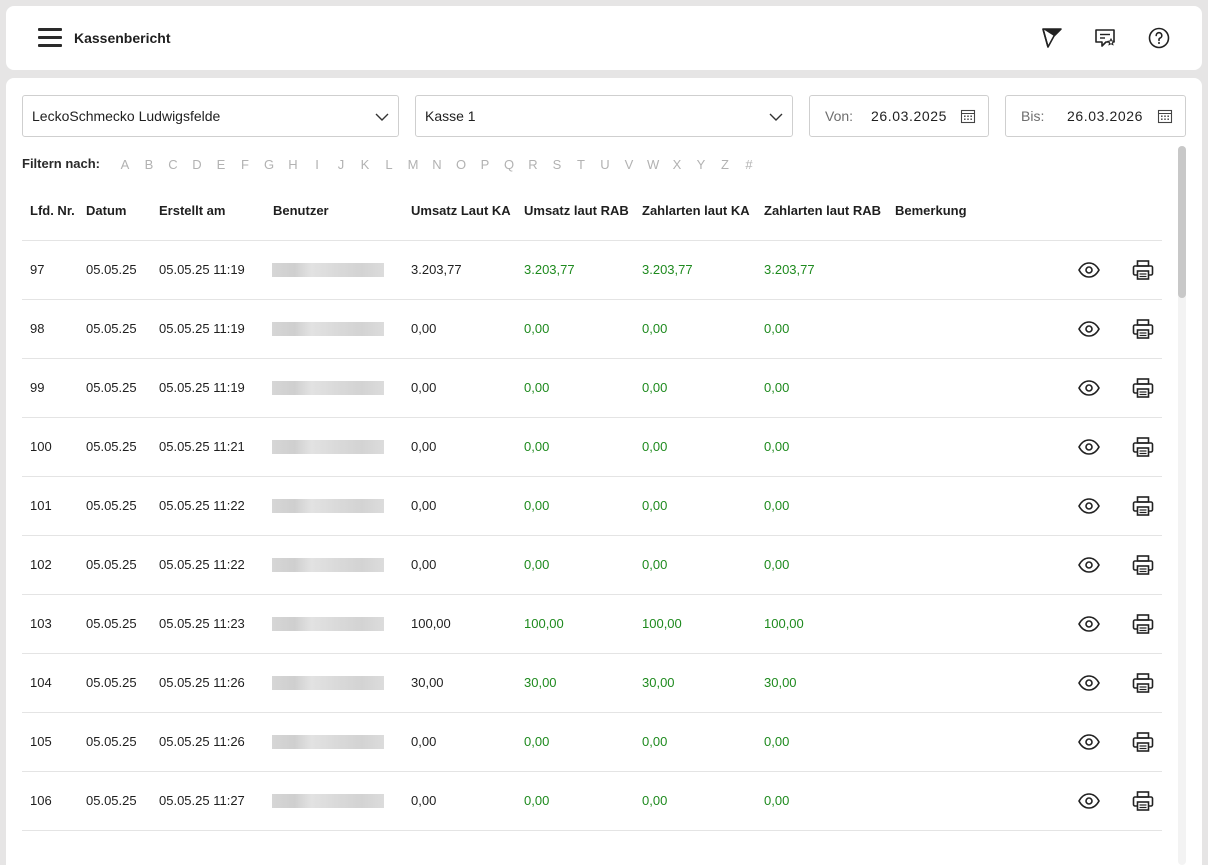 Image resolution: width=1208 pixels, height=865 pixels. I want to click on col-benutzer: Benutzer, so click(301, 210).